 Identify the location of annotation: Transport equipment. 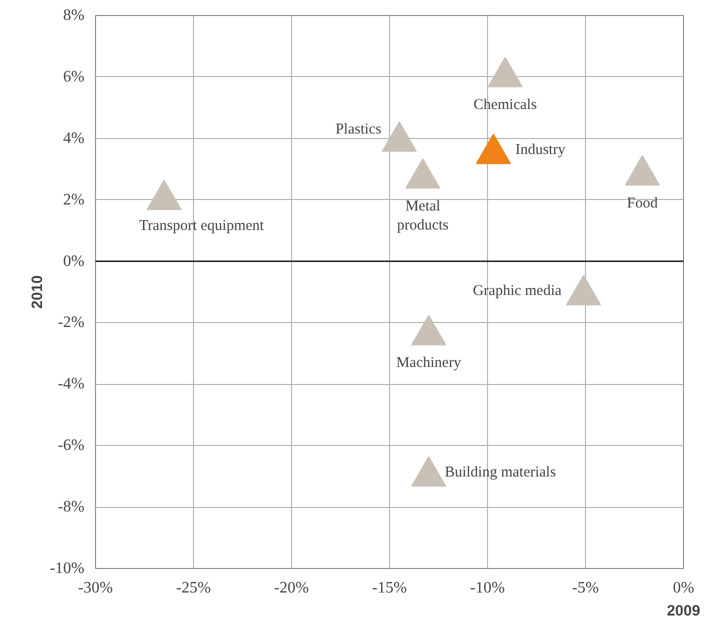
(202, 226).